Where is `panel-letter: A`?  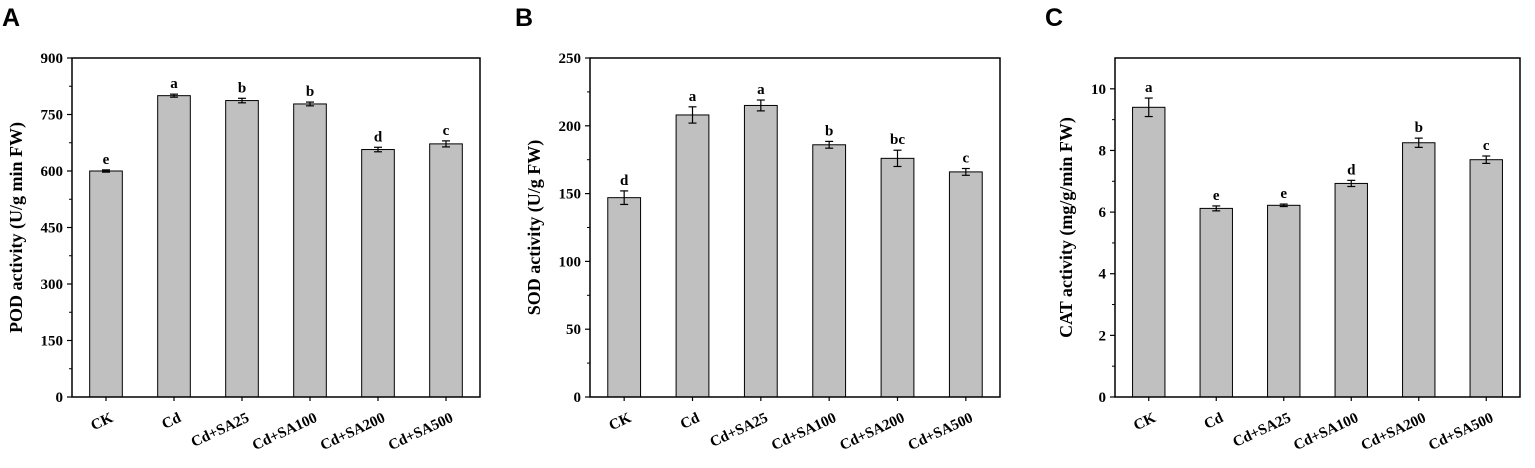 panel-letter: A is located at coordinates (11, 18).